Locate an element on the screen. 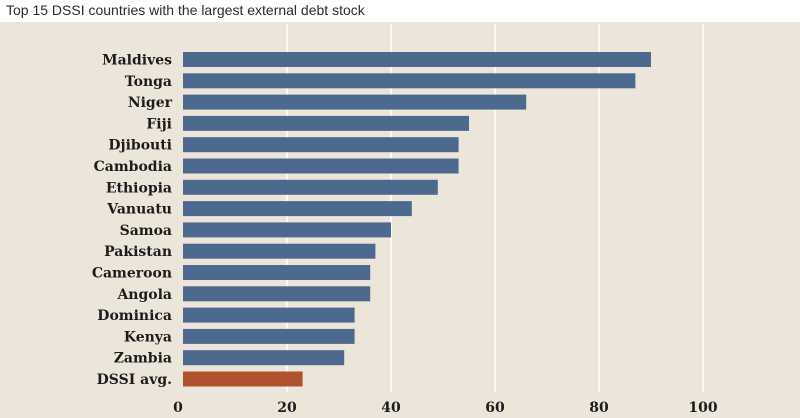 The image size is (800, 418). bar-fiji is located at coordinates (326, 123).